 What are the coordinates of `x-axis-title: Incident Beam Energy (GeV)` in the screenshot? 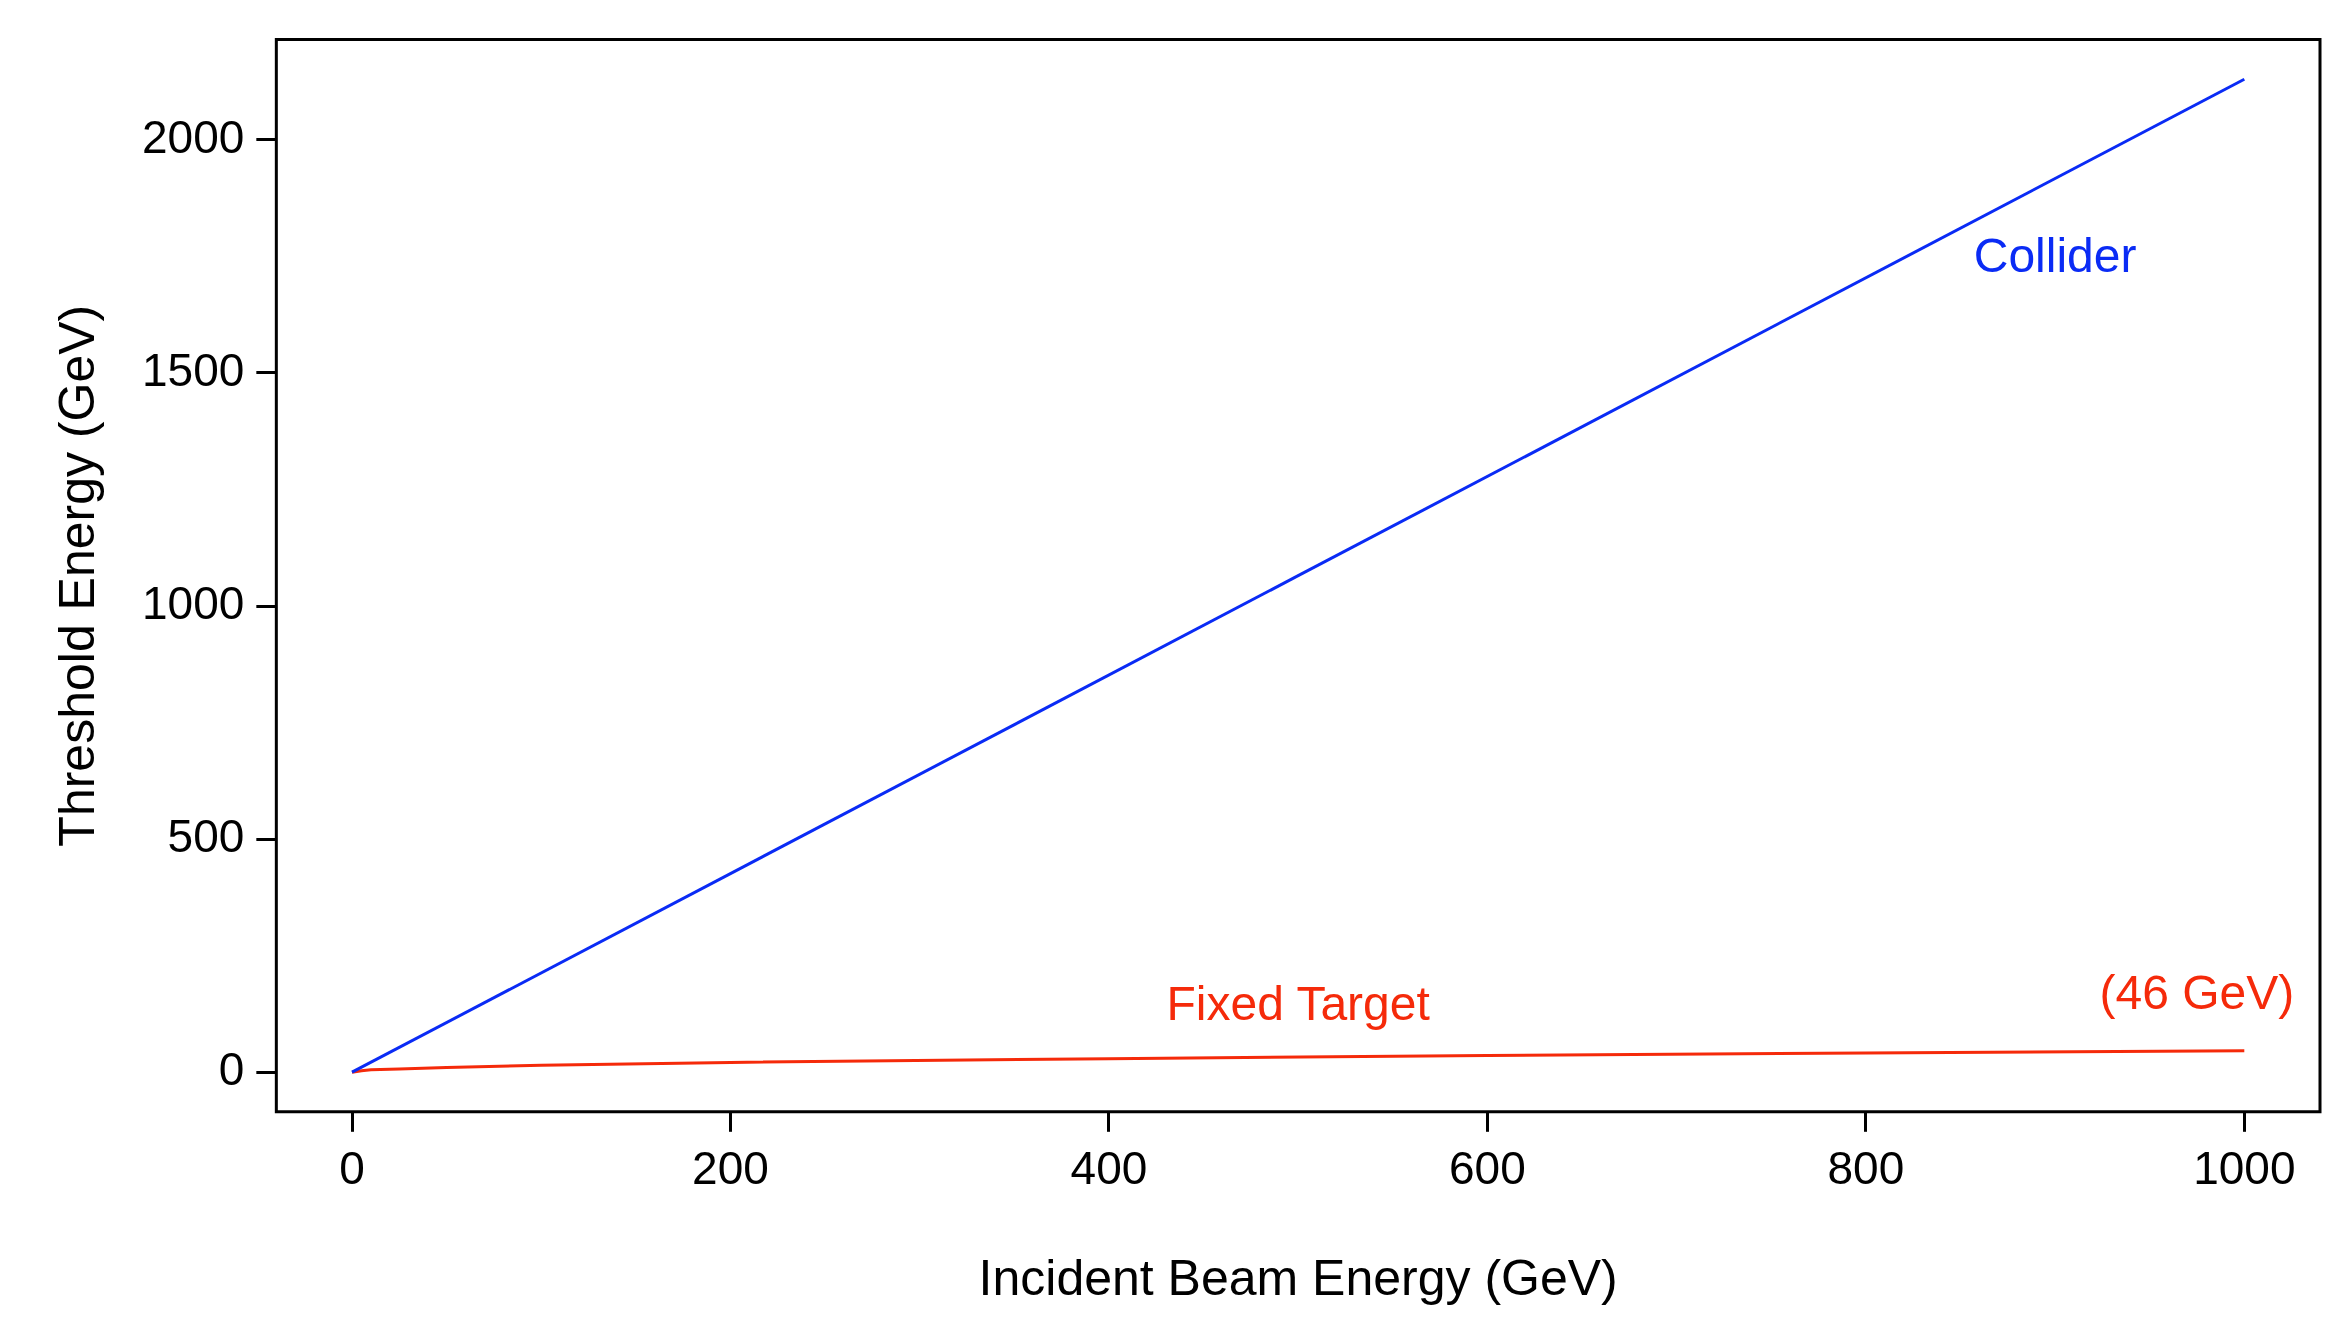 It's located at (1298, 1277).